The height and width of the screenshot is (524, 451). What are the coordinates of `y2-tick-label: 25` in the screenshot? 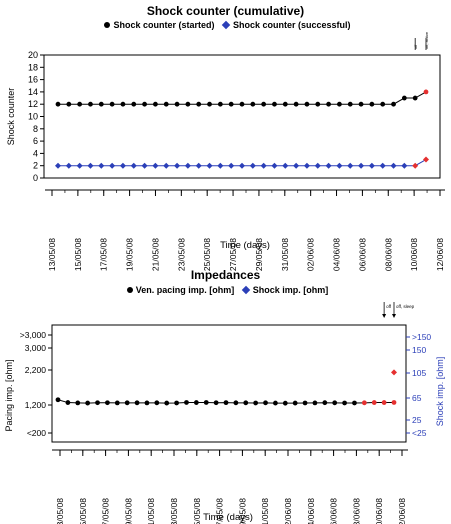 It's located at (417, 420).